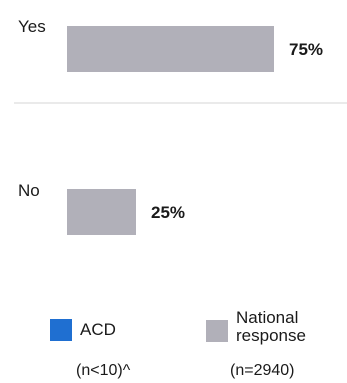 This screenshot has width=347, height=383. What do you see at coordinates (168, 212) in the screenshot?
I see `data-label-no: 25%` at bounding box center [168, 212].